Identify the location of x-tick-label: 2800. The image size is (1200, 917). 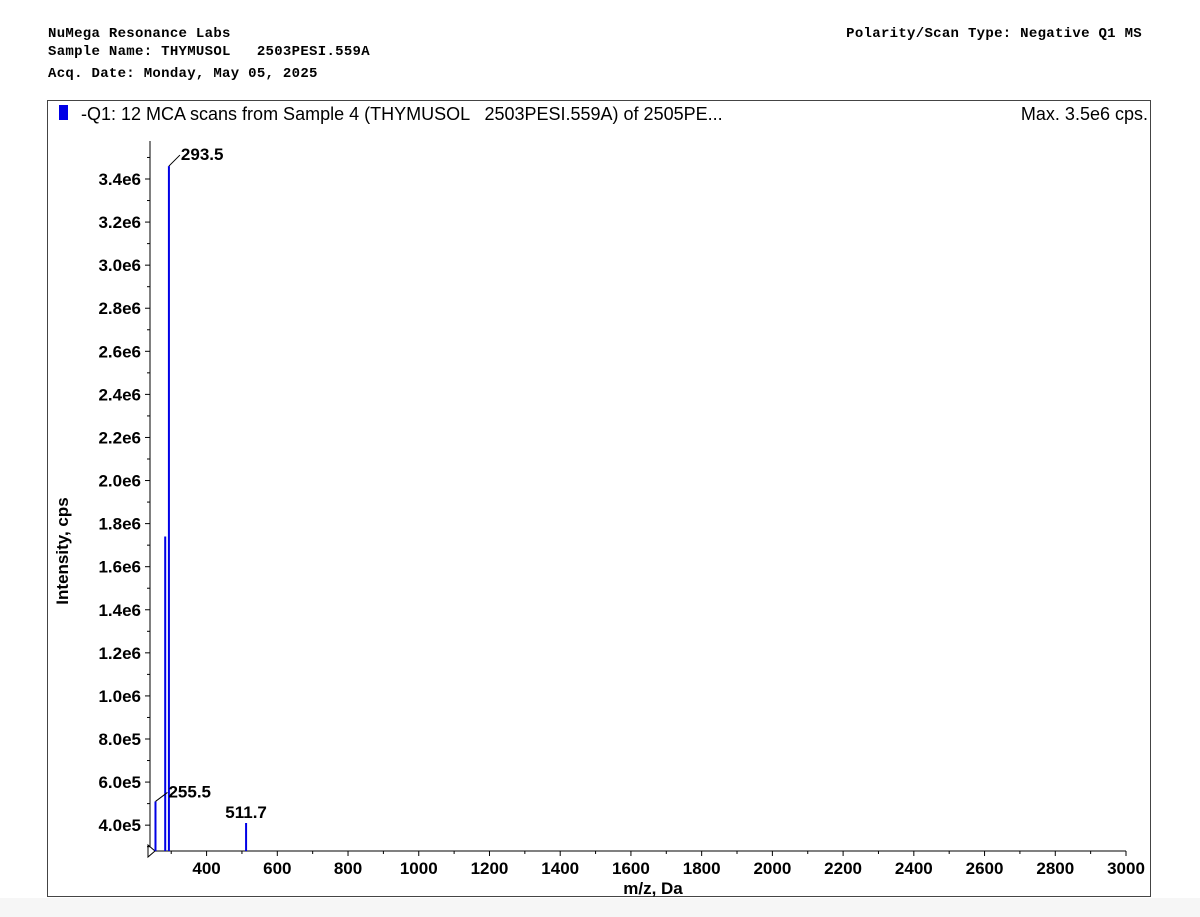
(1055, 868).